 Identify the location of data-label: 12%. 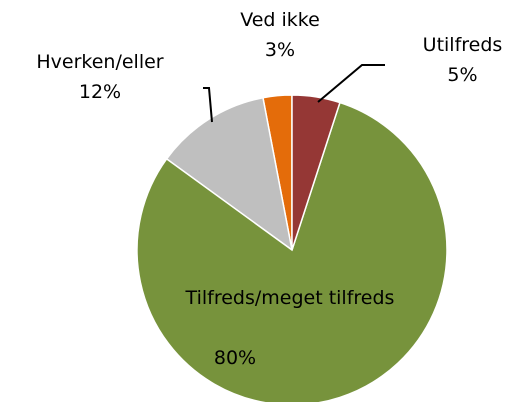
(100, 92).